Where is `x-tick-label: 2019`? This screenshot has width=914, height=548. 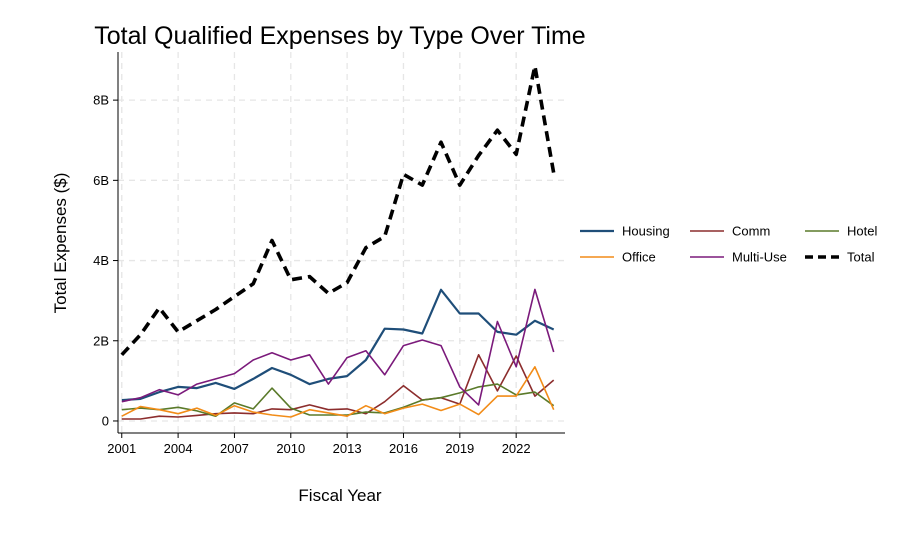 x-tick-label: 2019 is located at coordinates (459, 448).